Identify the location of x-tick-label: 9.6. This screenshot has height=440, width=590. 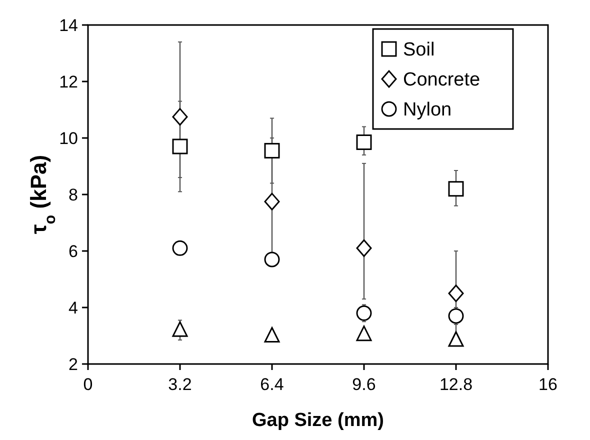
(364, 384).